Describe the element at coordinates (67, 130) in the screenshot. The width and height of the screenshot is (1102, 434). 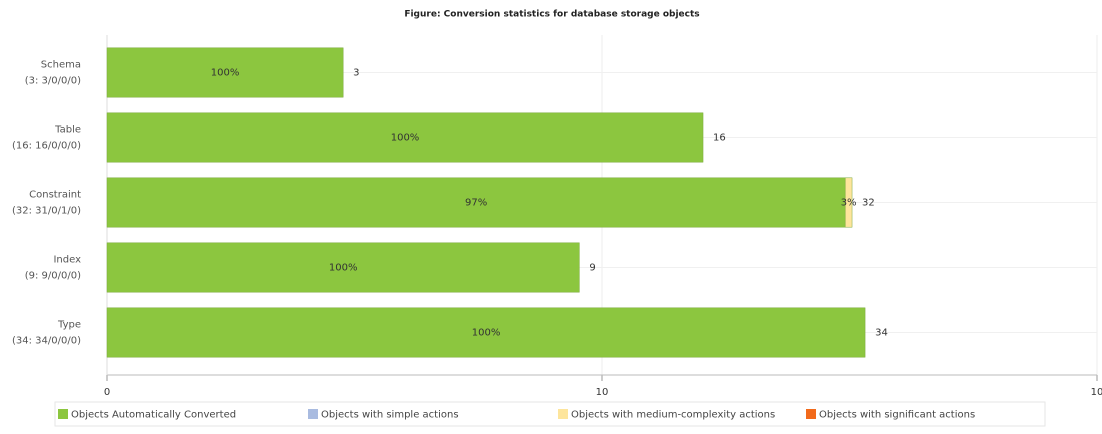
I see `category-label: Table` at that location.